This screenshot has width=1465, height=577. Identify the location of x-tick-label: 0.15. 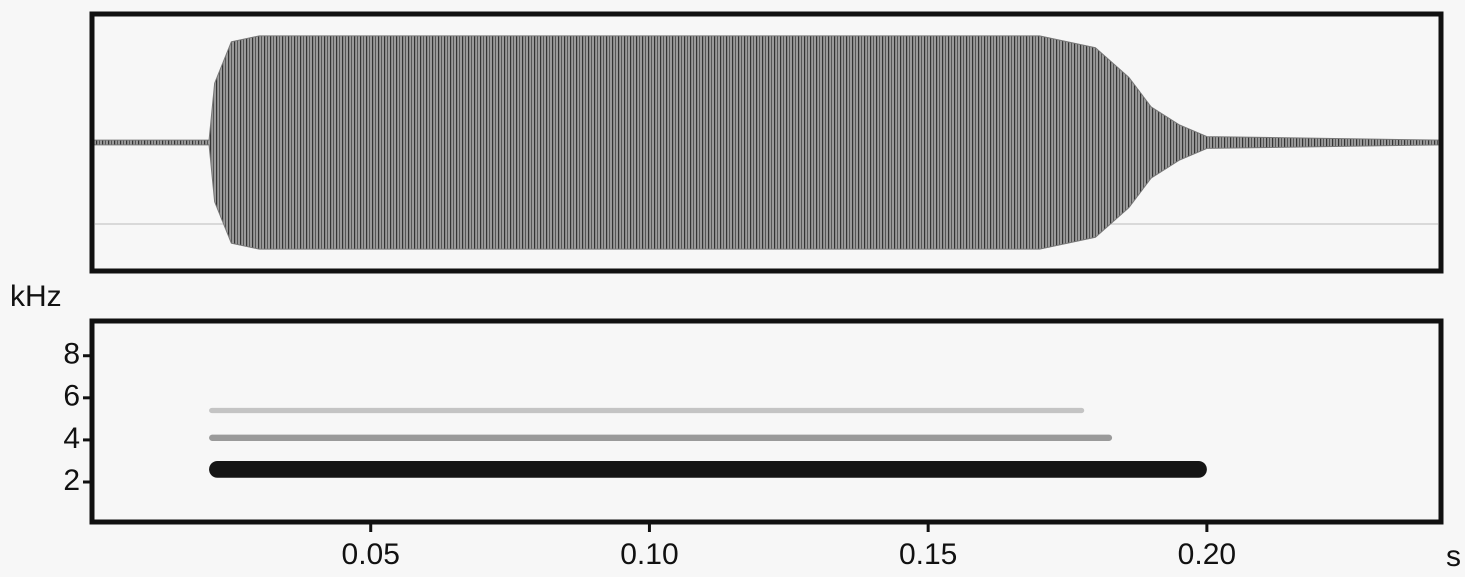
(928, 554).